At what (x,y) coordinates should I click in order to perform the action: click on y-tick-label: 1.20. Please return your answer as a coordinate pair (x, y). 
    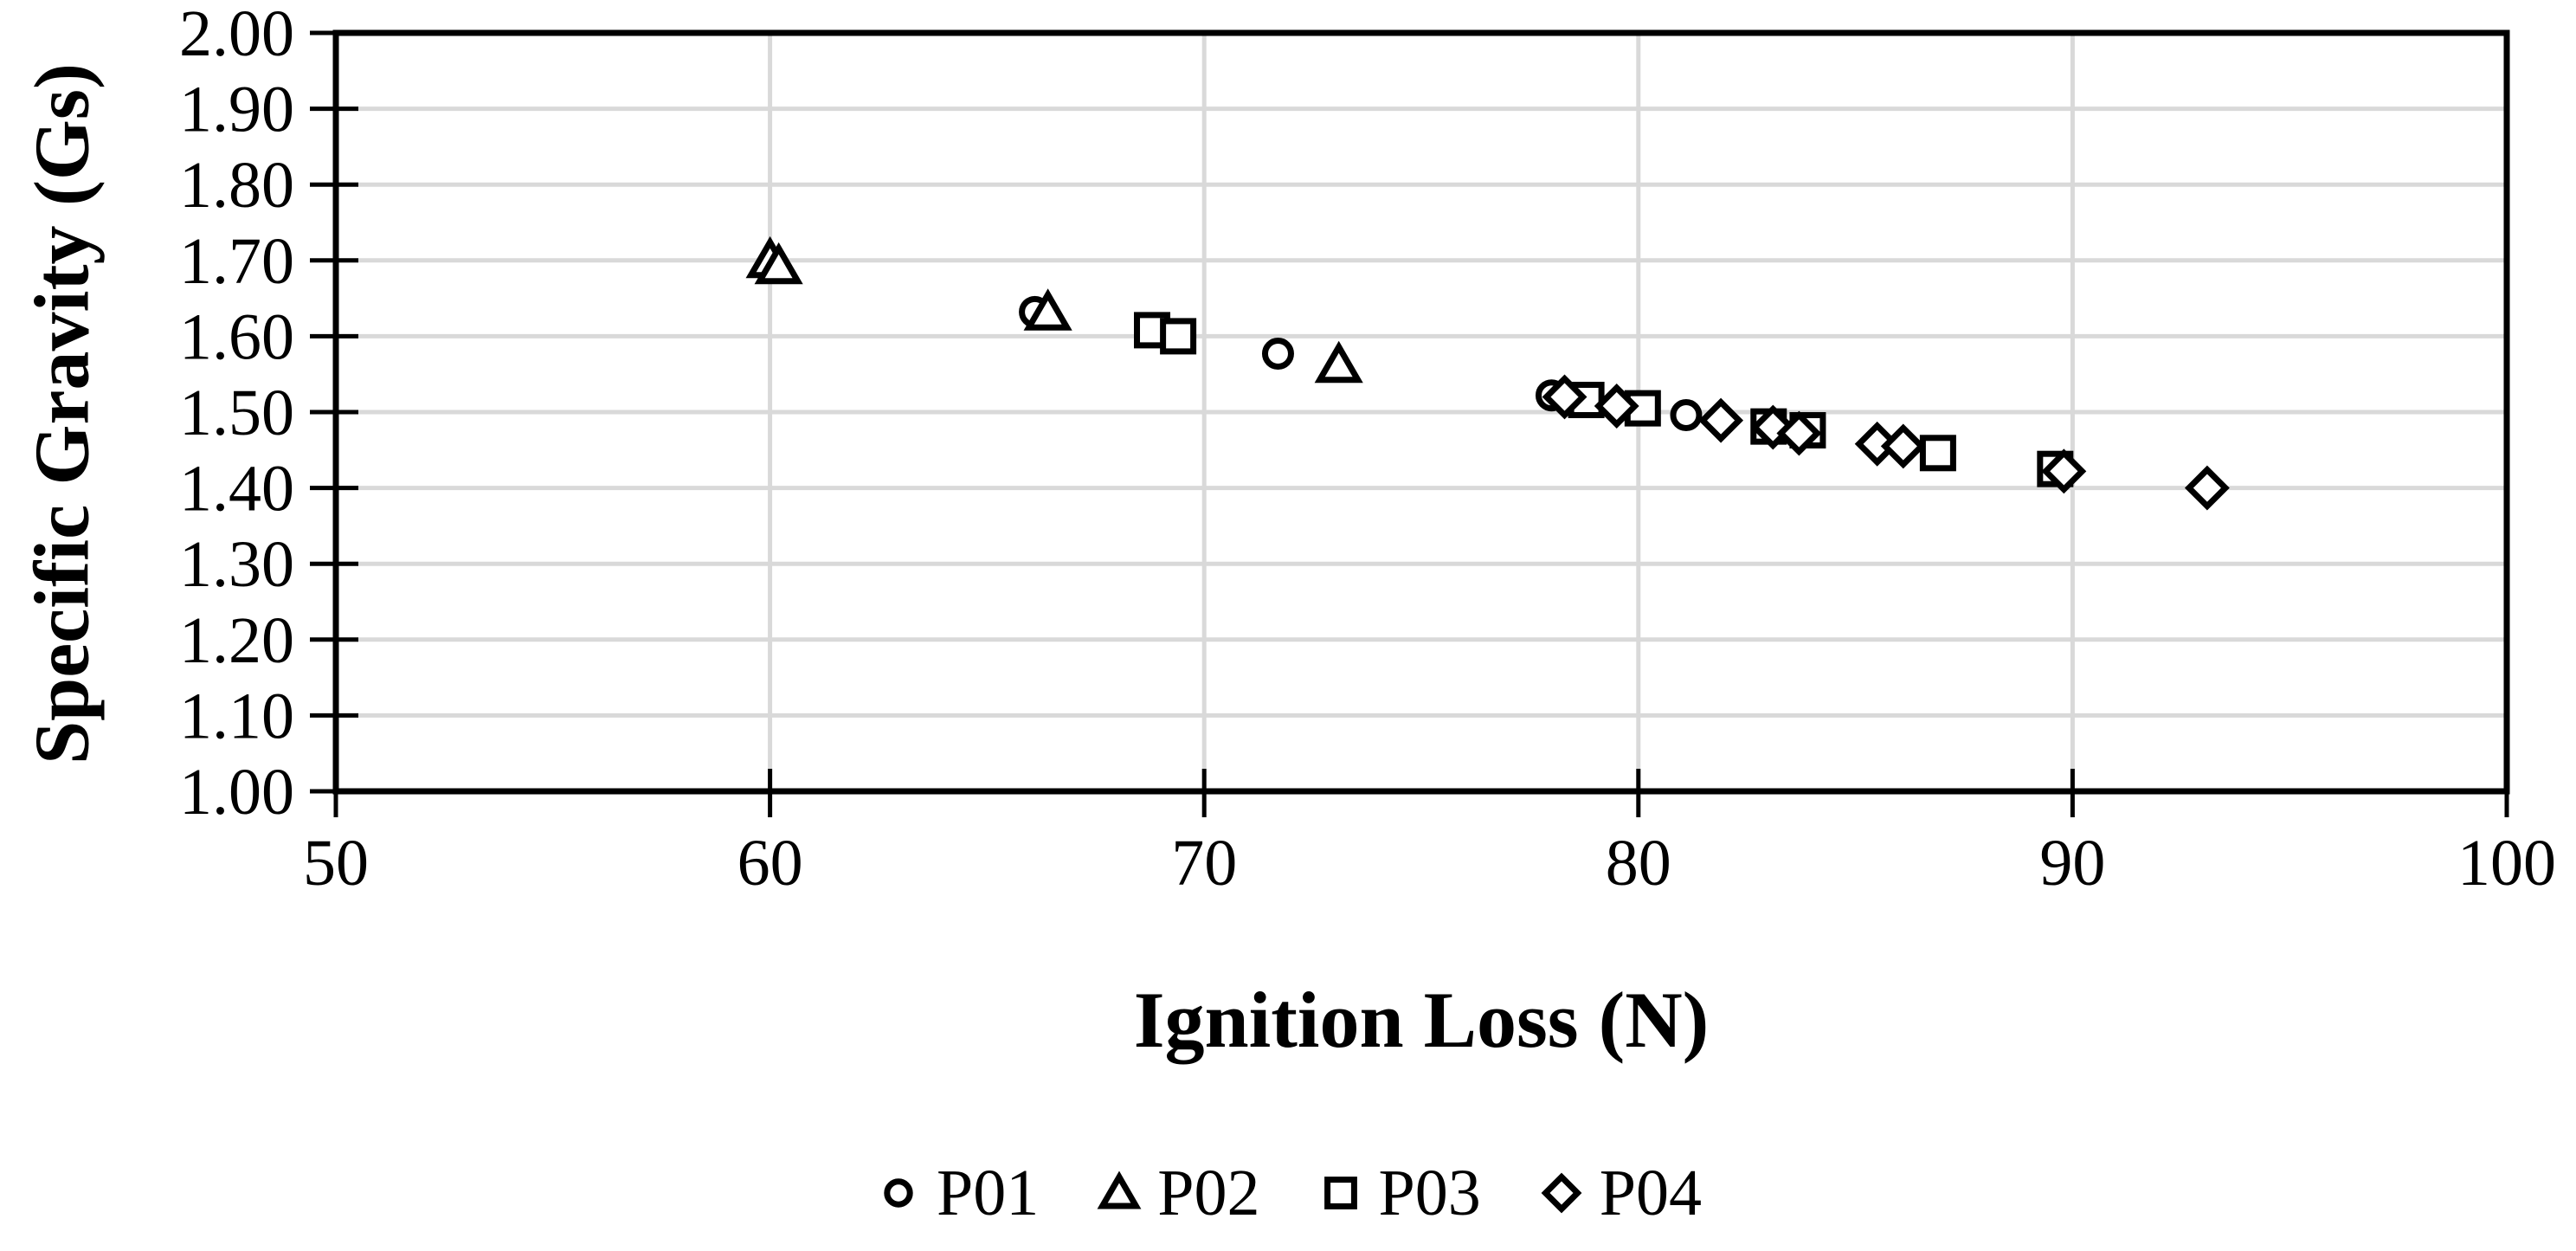
    Looking at the image, I should click on (236, 641).